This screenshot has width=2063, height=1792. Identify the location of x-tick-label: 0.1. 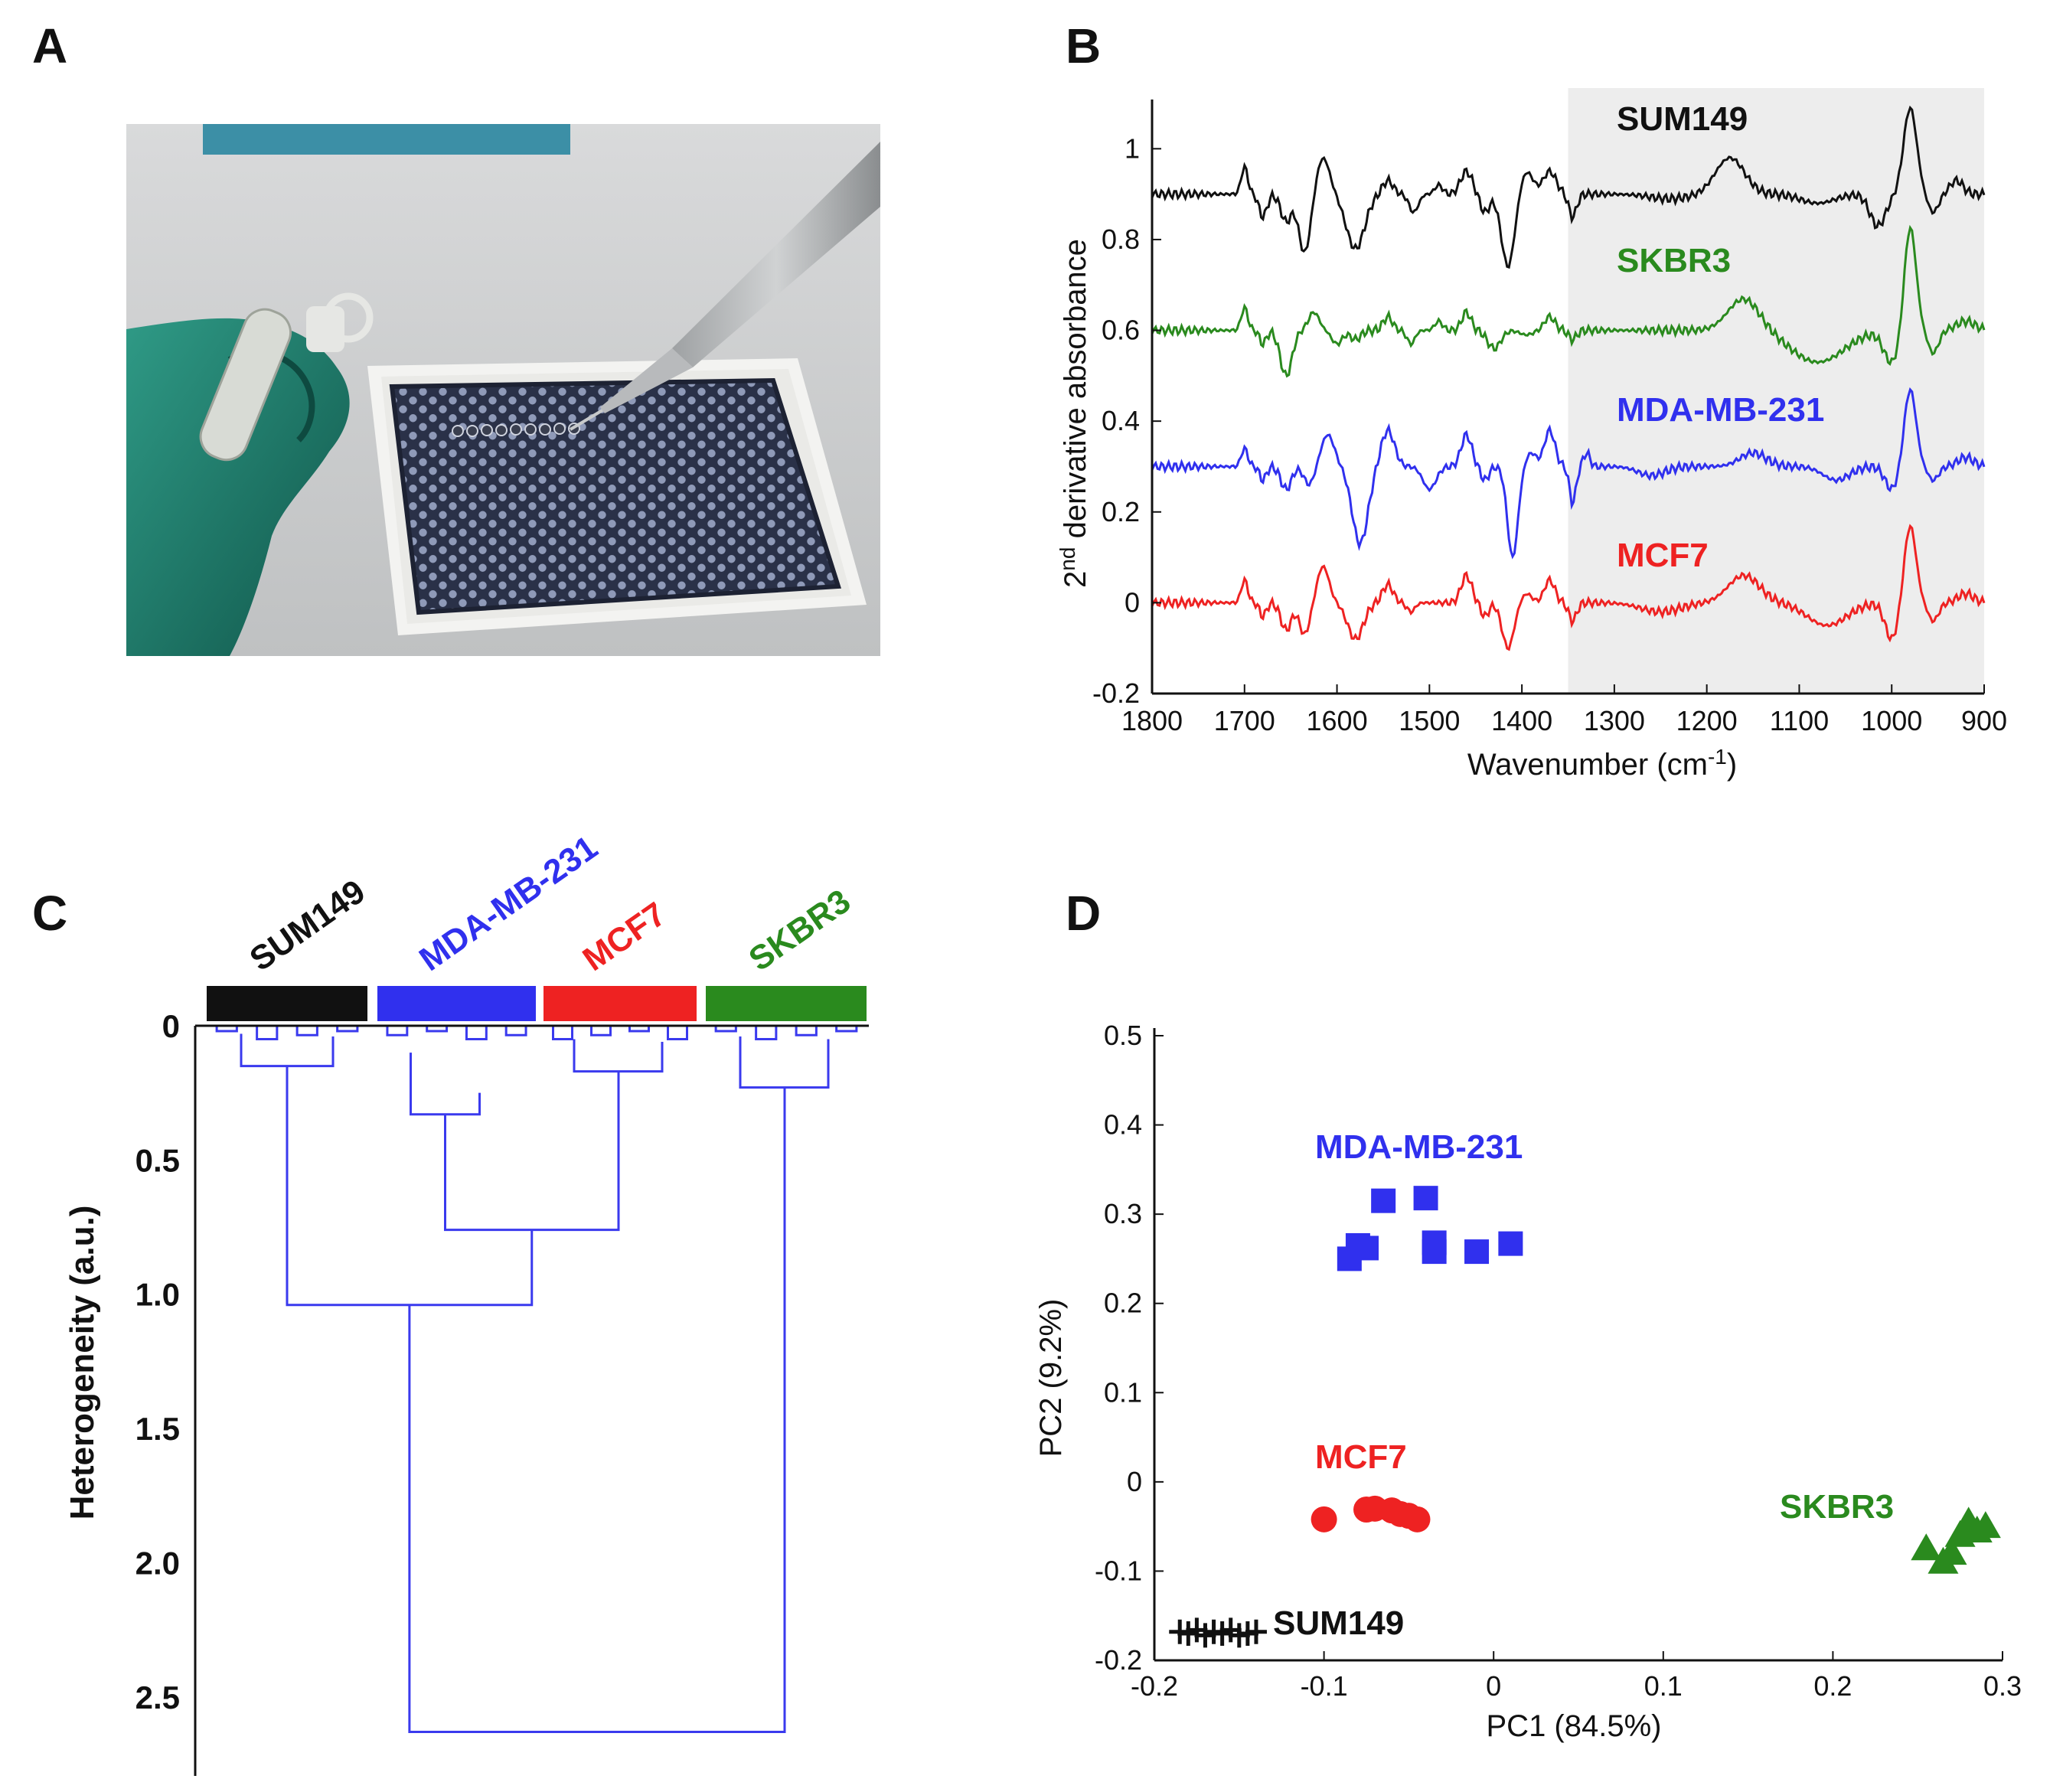
(1663, 1686).